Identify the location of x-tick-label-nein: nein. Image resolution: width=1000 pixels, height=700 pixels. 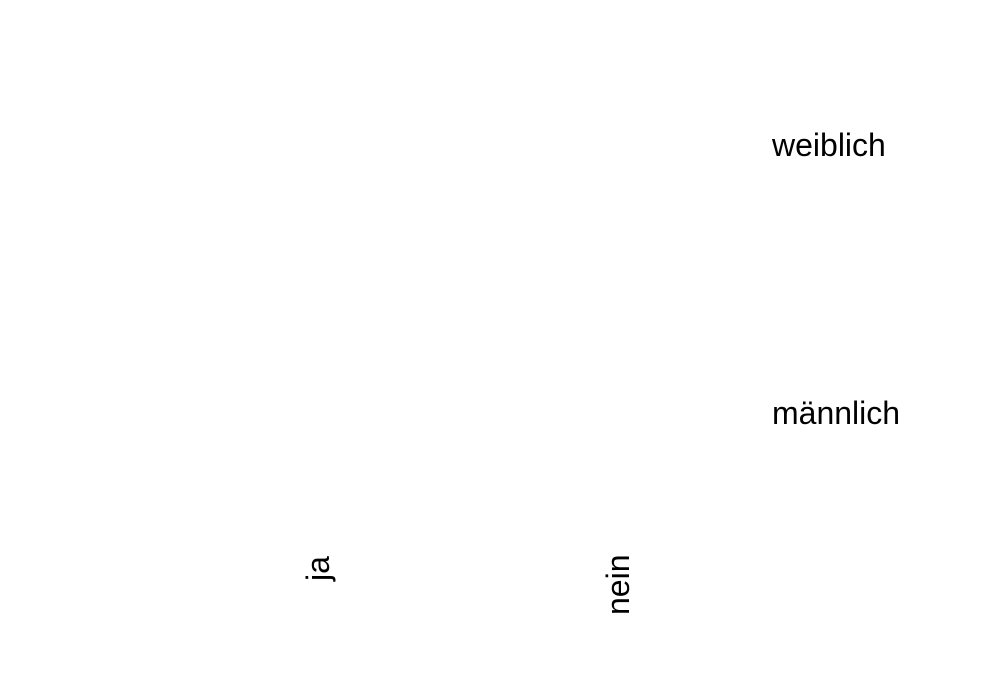
(618, 585).